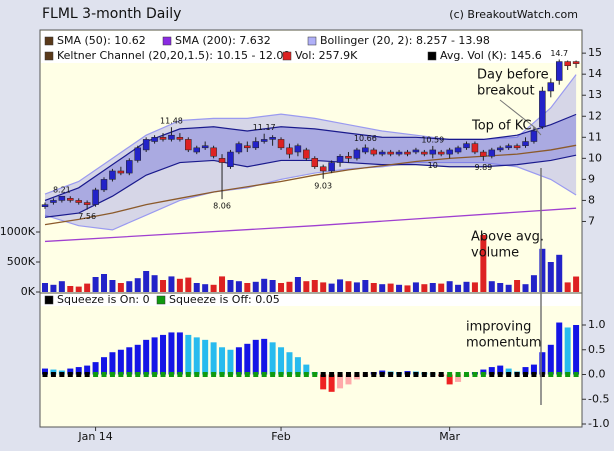 This screenshot has width=614, height=451. What do you see at coordinates (405, 40) in the screenshot?
I see `legend-label: Bollinger (20, 2): 8.257 - 13.98` at bounding box center [405, 40].